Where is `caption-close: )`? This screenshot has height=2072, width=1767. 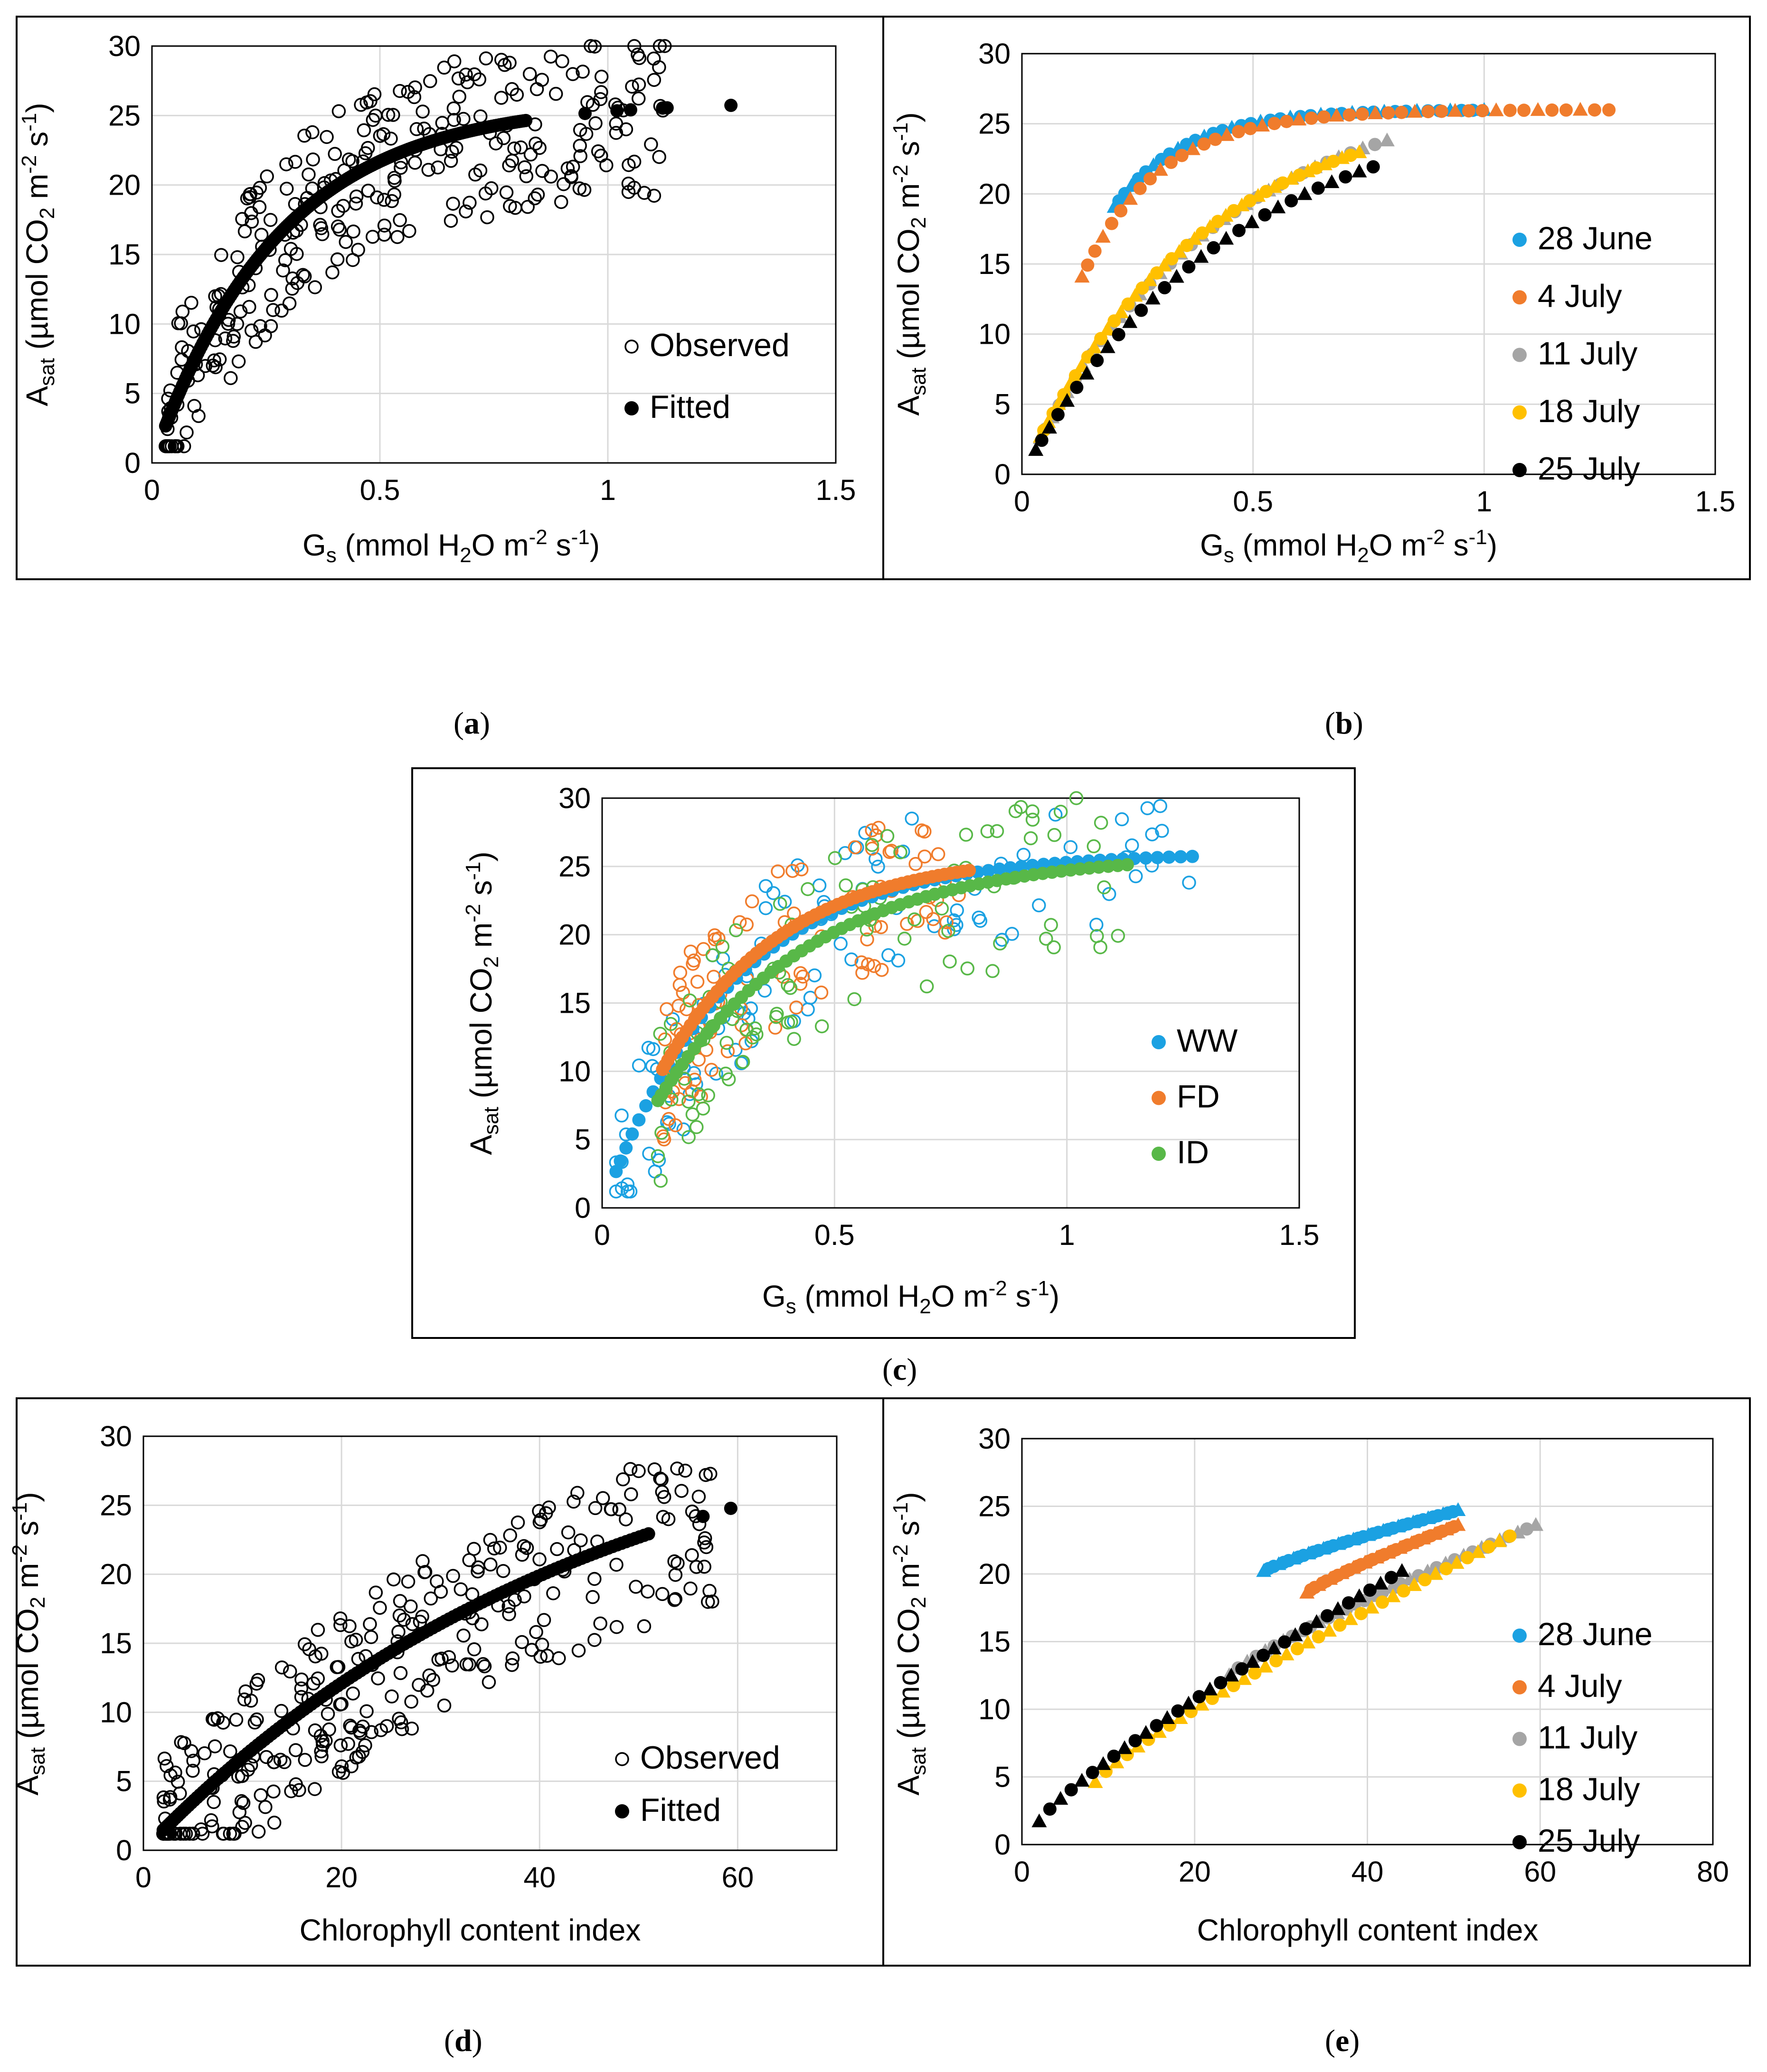
caption-close: ) is located at coordinates (477, 2041).